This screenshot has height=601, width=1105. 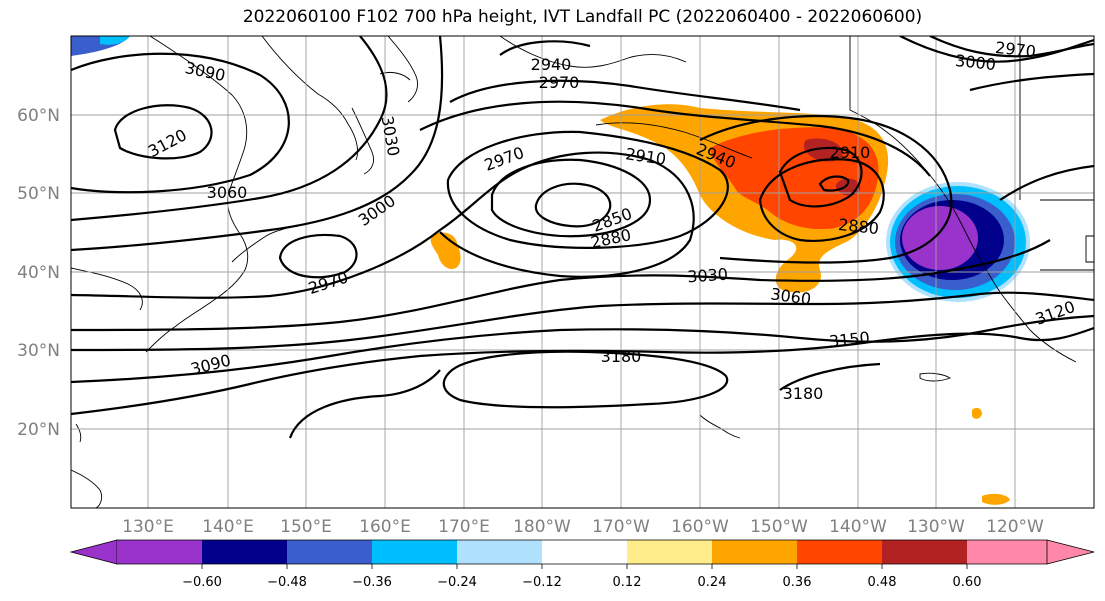 I want to click on lon-label: 130°E, so click(x=148, y=527).